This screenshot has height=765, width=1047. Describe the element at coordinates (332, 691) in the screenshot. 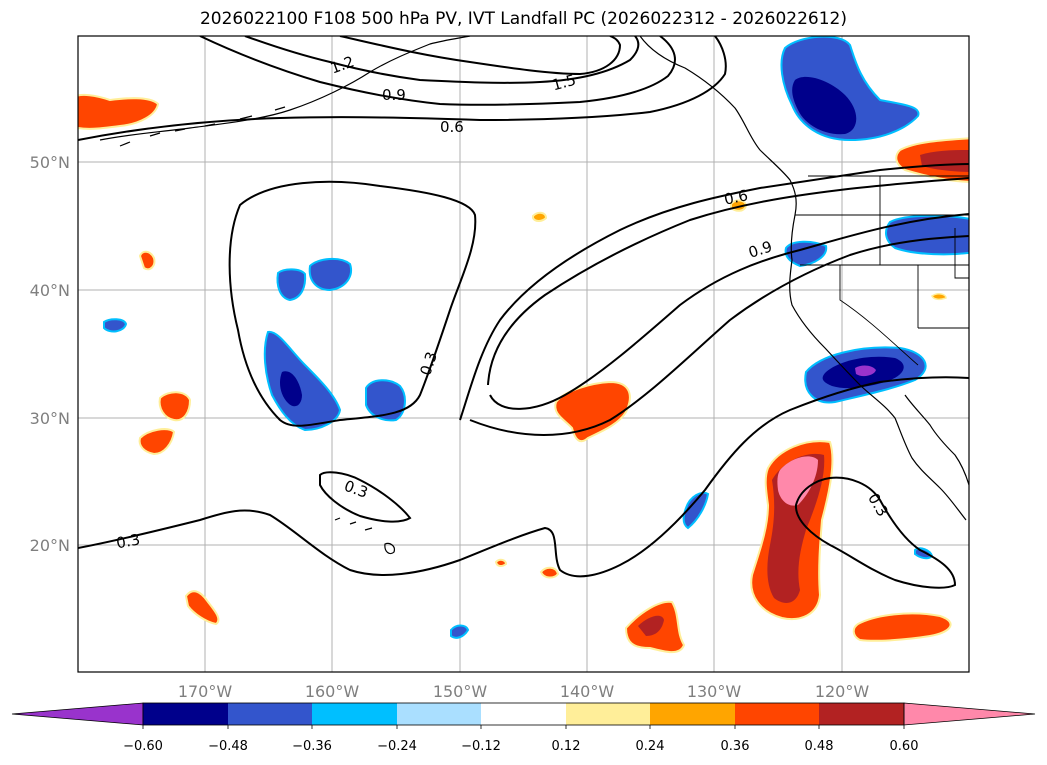

I see `lon-tick-label: 160°W` at that location.